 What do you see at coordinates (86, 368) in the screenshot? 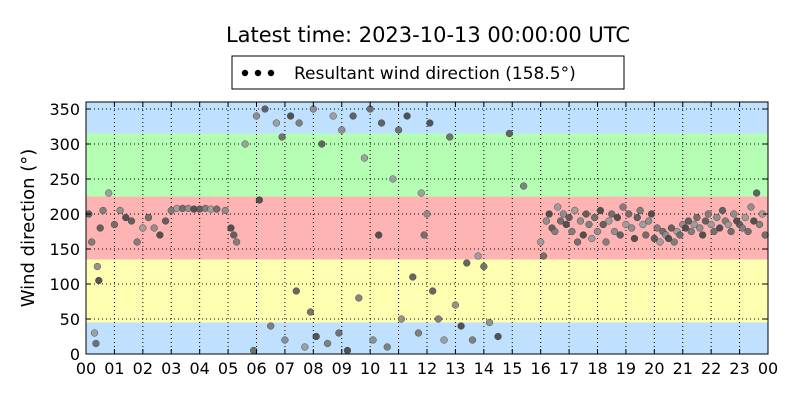
I see `x-tick-label: 00` at bounding box center [86, 368].